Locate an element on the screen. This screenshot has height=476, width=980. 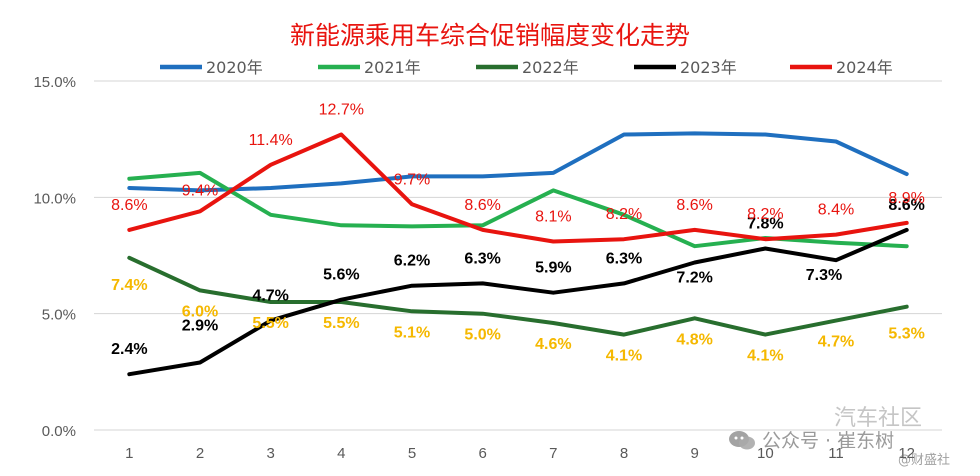
data-label: 8.1% is located at coordinates (553, 217).